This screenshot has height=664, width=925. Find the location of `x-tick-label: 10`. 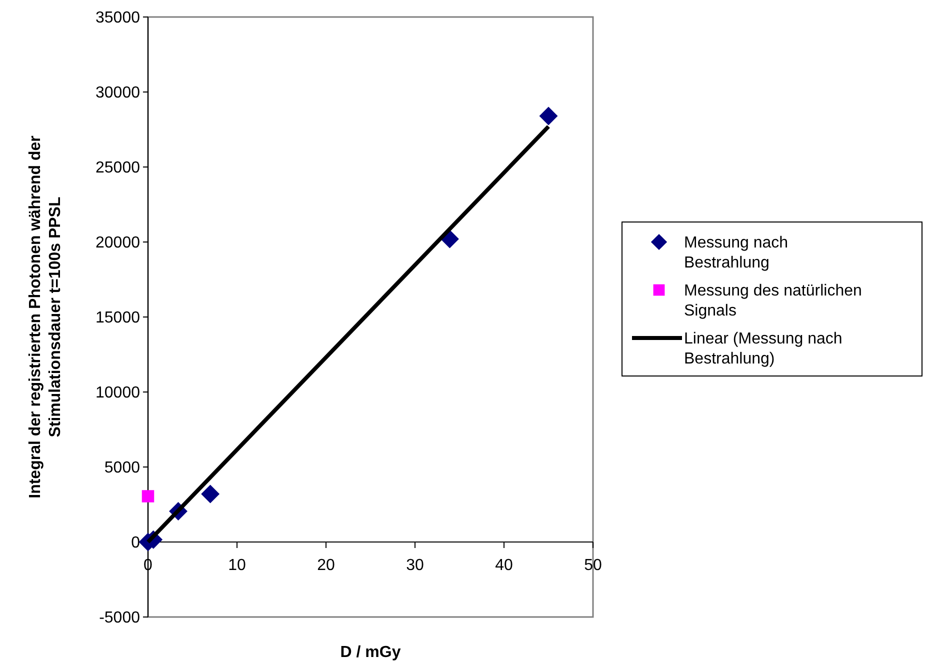

x-tick-label: 10 is located at coordinates (237, 565).